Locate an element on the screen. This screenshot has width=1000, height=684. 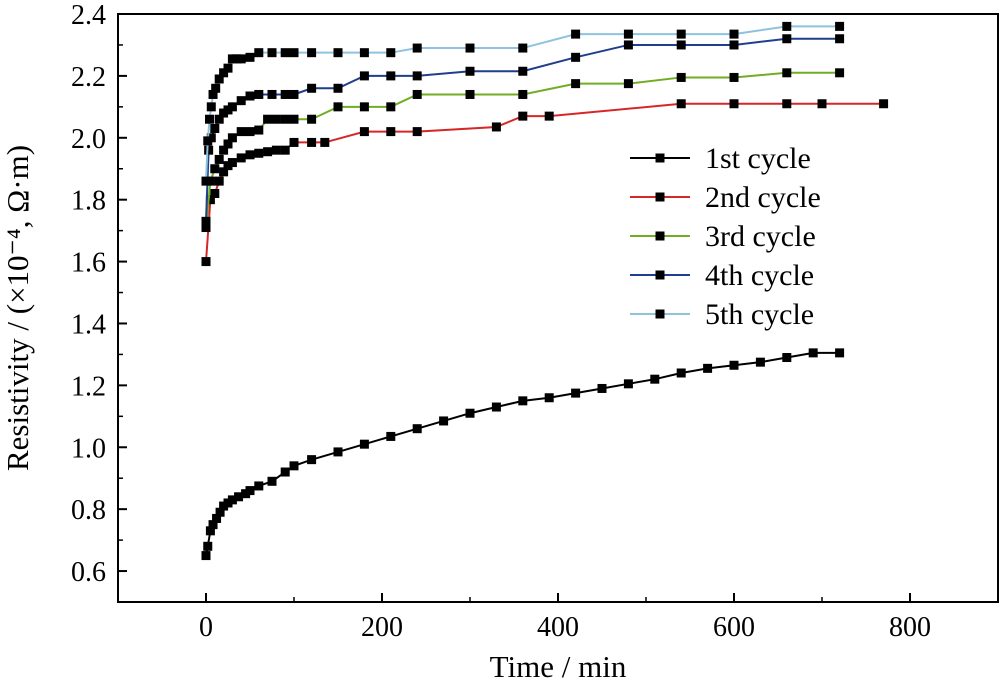
legend-item: 4th cycle is located at coordinates (722, 275).